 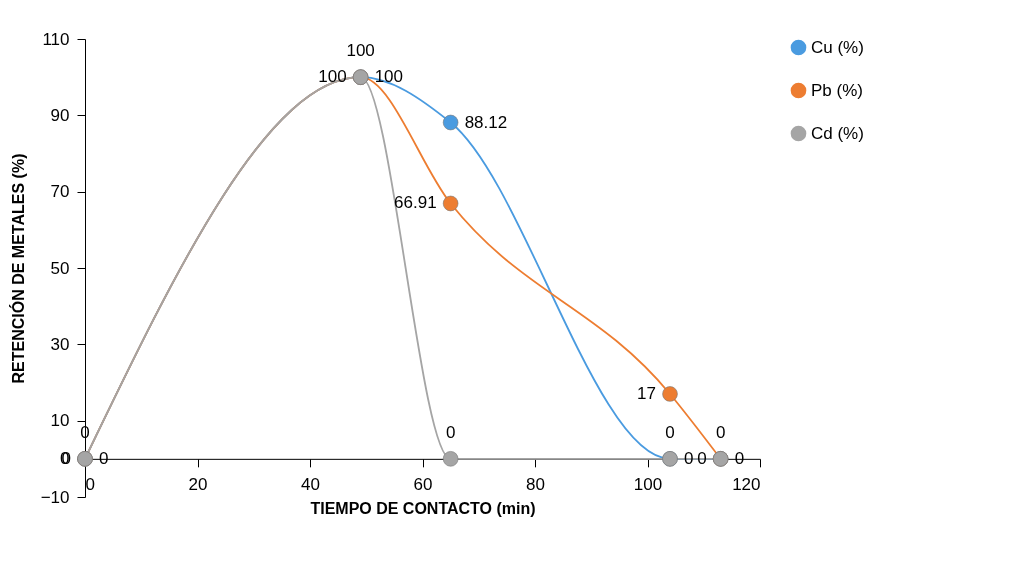 What do you see at coordinates (60, 192) in the screenshot?
I see `y-tick-label: 70` at bounding box center [60, 192].